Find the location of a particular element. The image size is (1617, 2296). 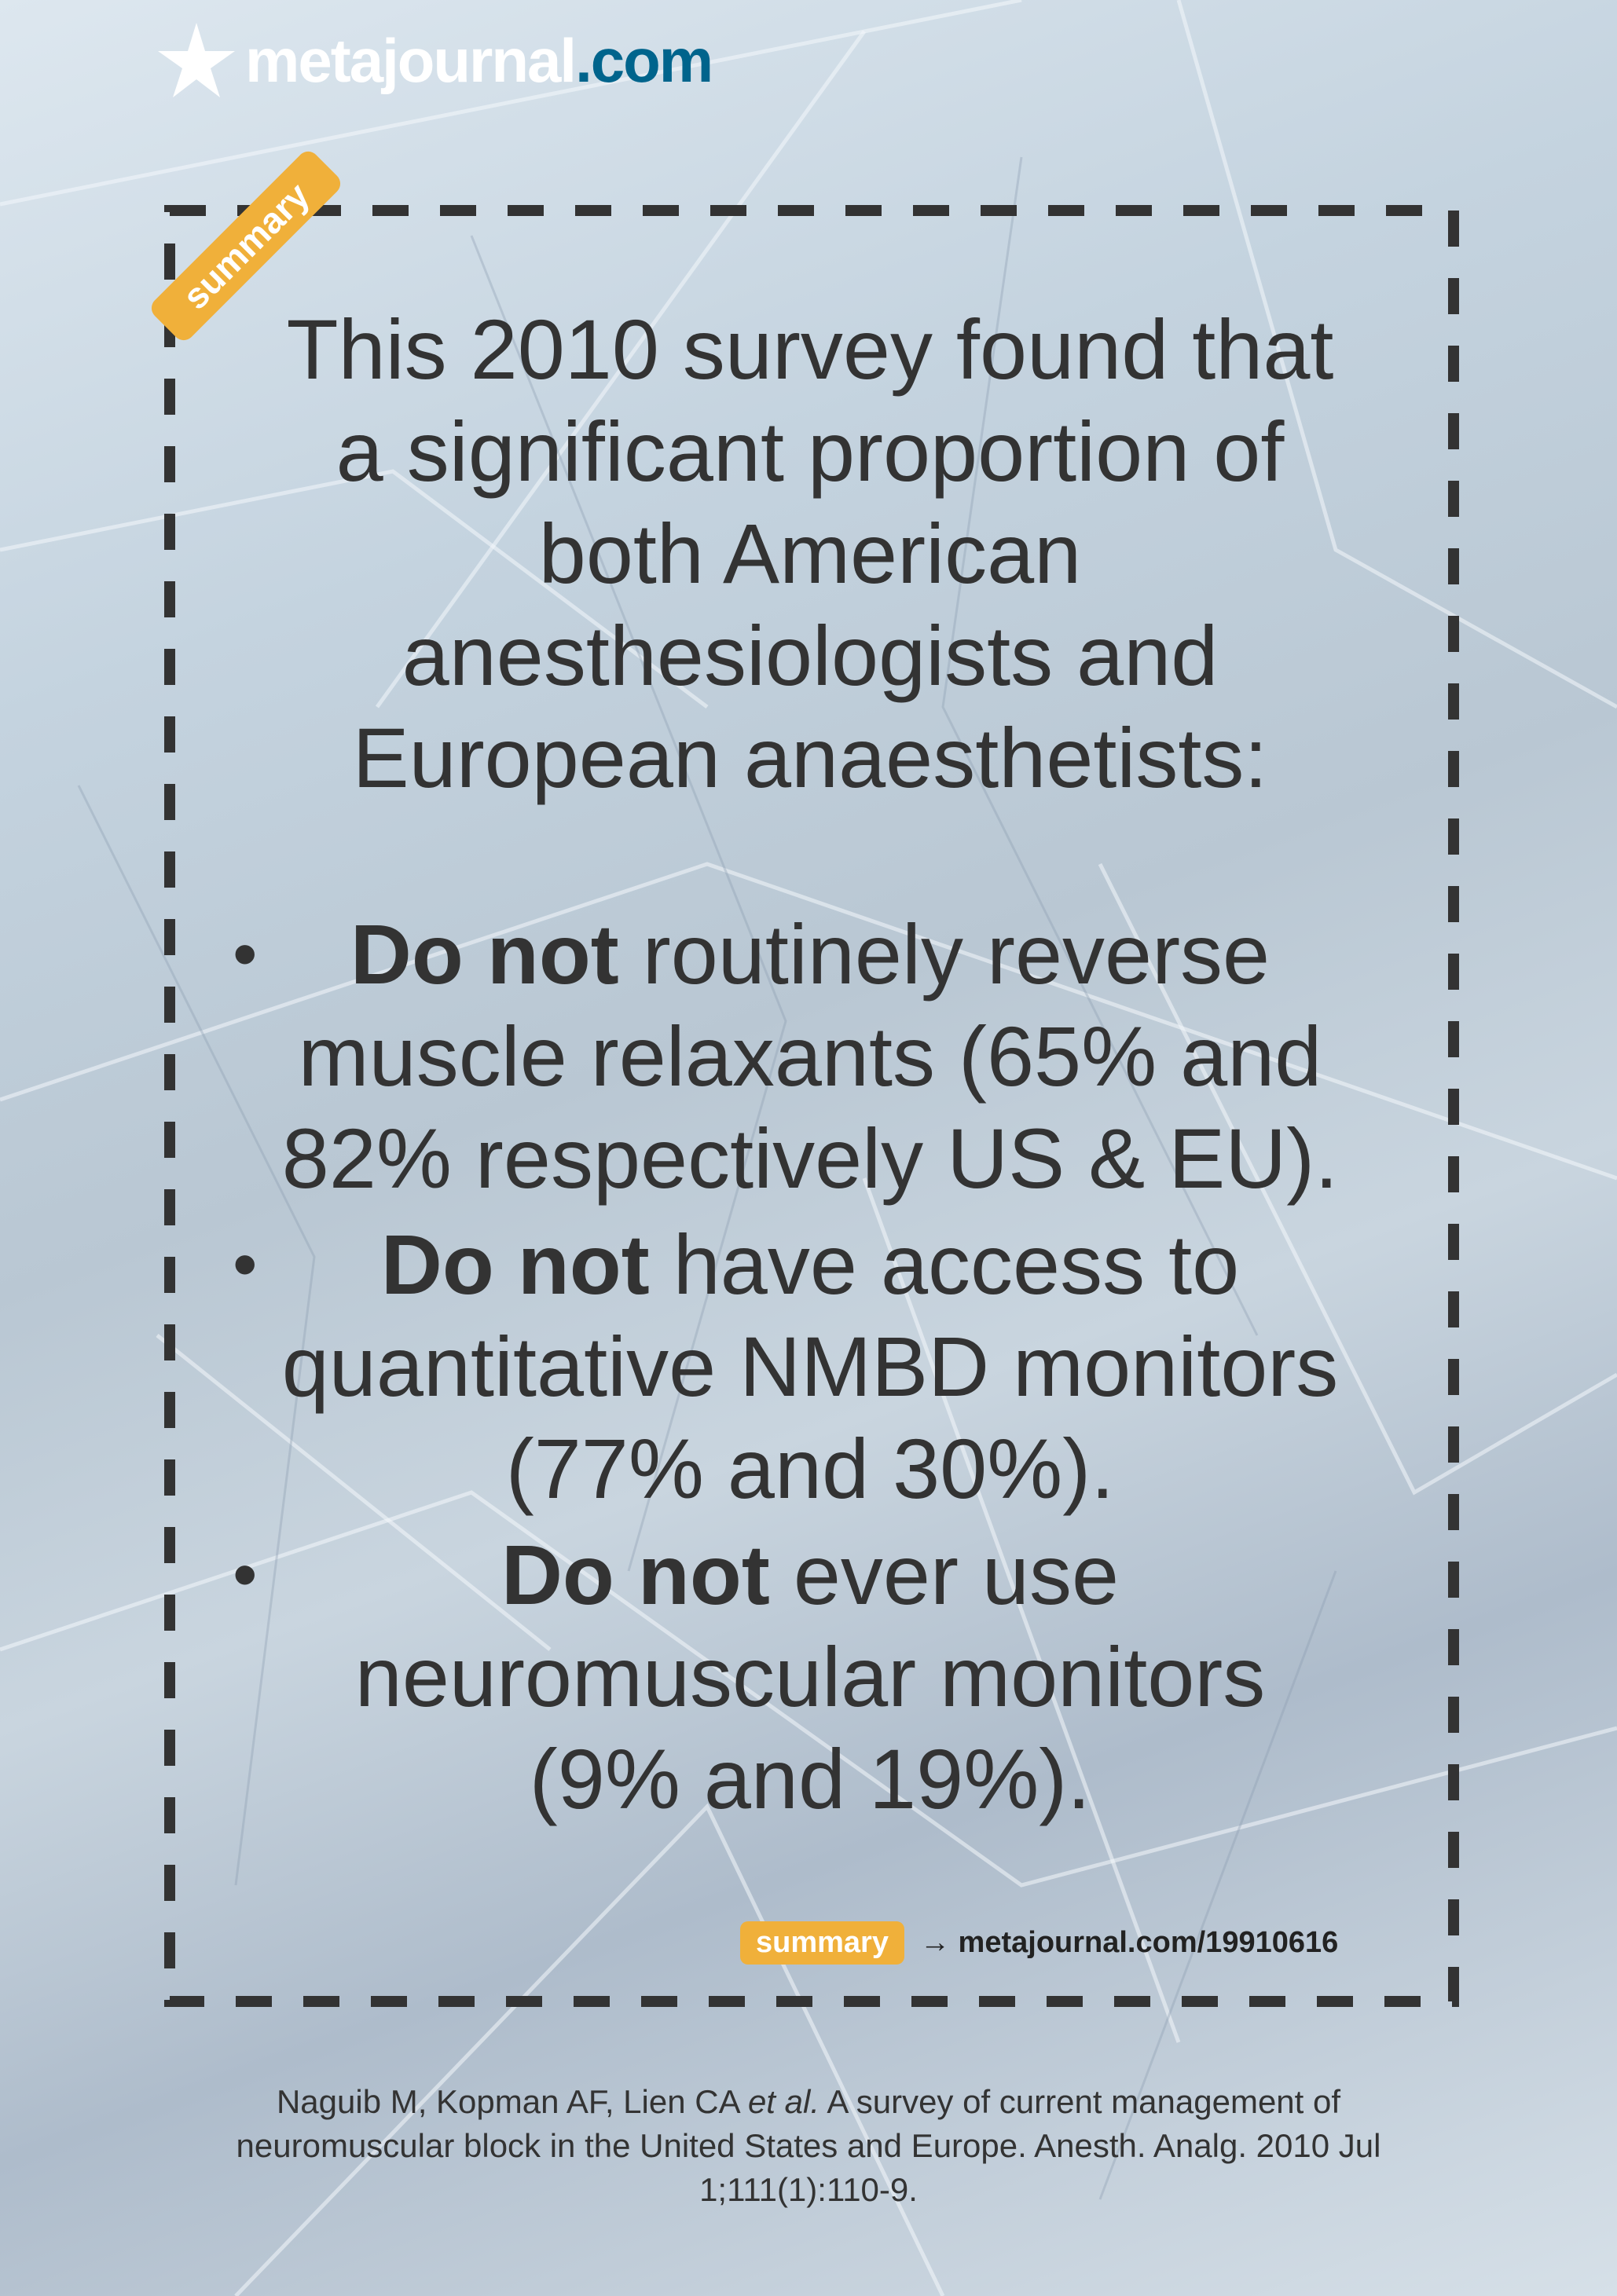

bullet-line: Do not routinely reverse is located at coordinates (810, 954).